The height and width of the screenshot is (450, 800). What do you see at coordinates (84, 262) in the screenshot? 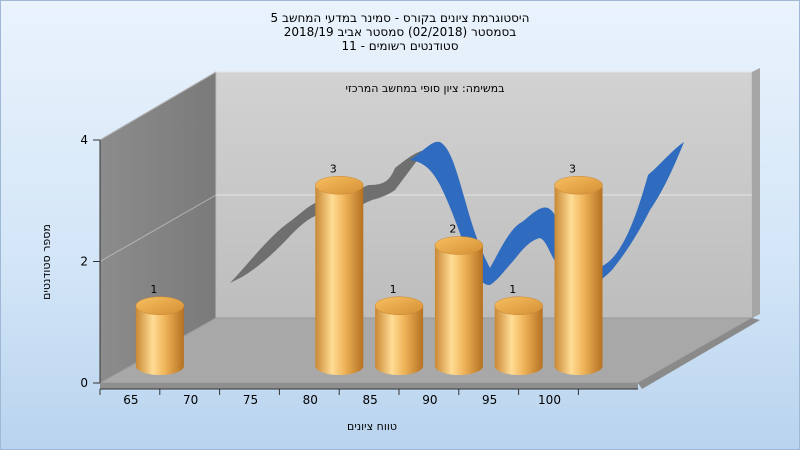
I see `y-tick-label: 2` at bounding box center [84, 262].